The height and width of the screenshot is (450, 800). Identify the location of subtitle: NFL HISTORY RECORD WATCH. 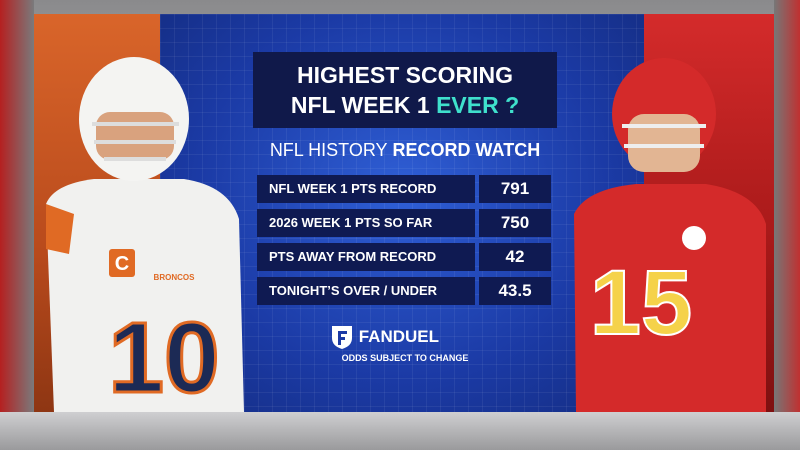
(405, 150).